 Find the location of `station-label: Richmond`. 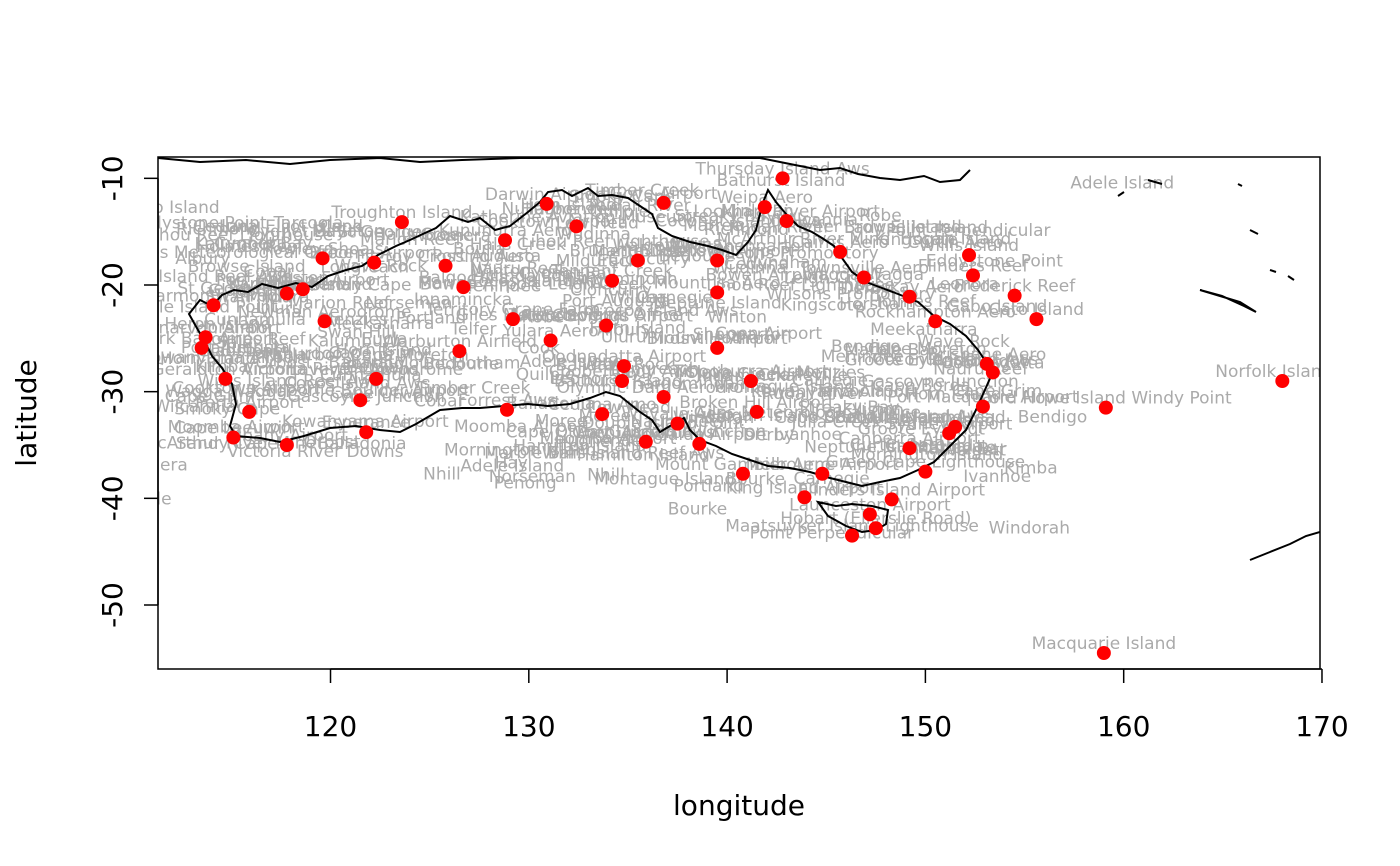

station-label: Richmond is located at coordinates (746, 230).